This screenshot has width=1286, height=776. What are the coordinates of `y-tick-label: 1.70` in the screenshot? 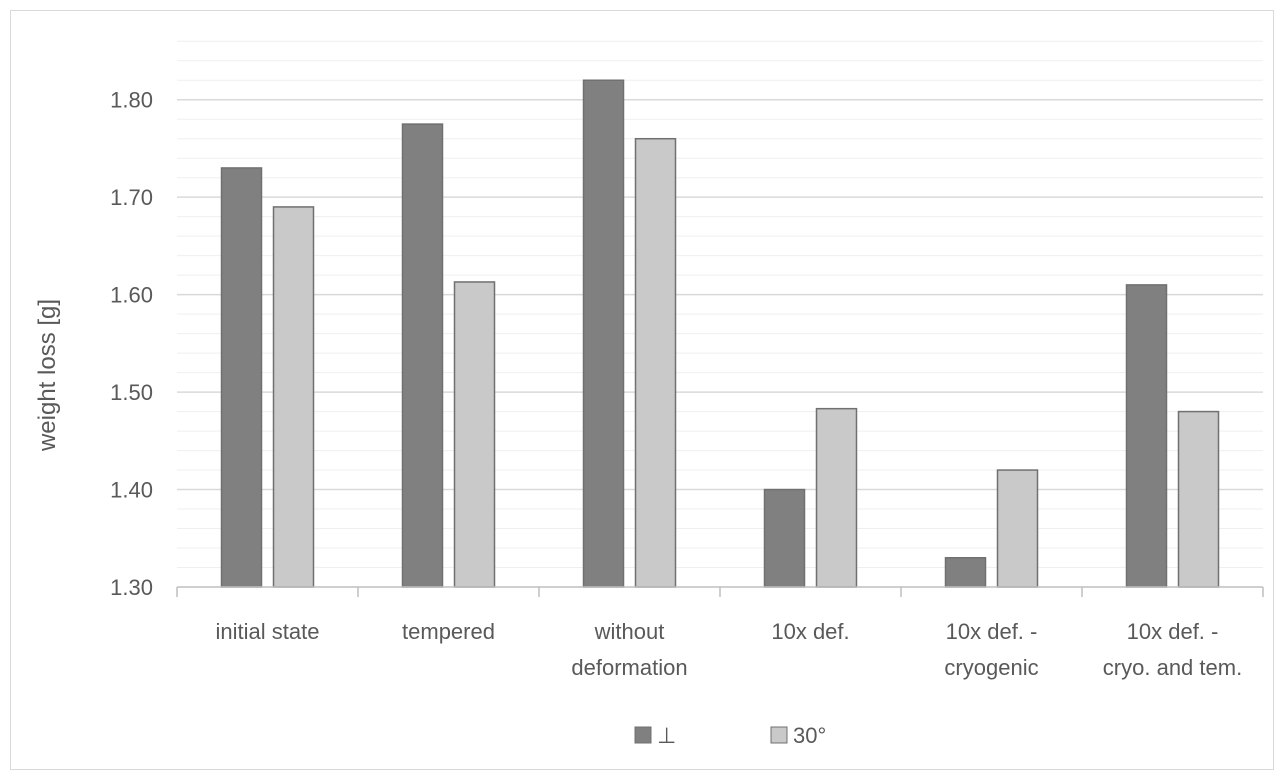 It's located at (131, 197).